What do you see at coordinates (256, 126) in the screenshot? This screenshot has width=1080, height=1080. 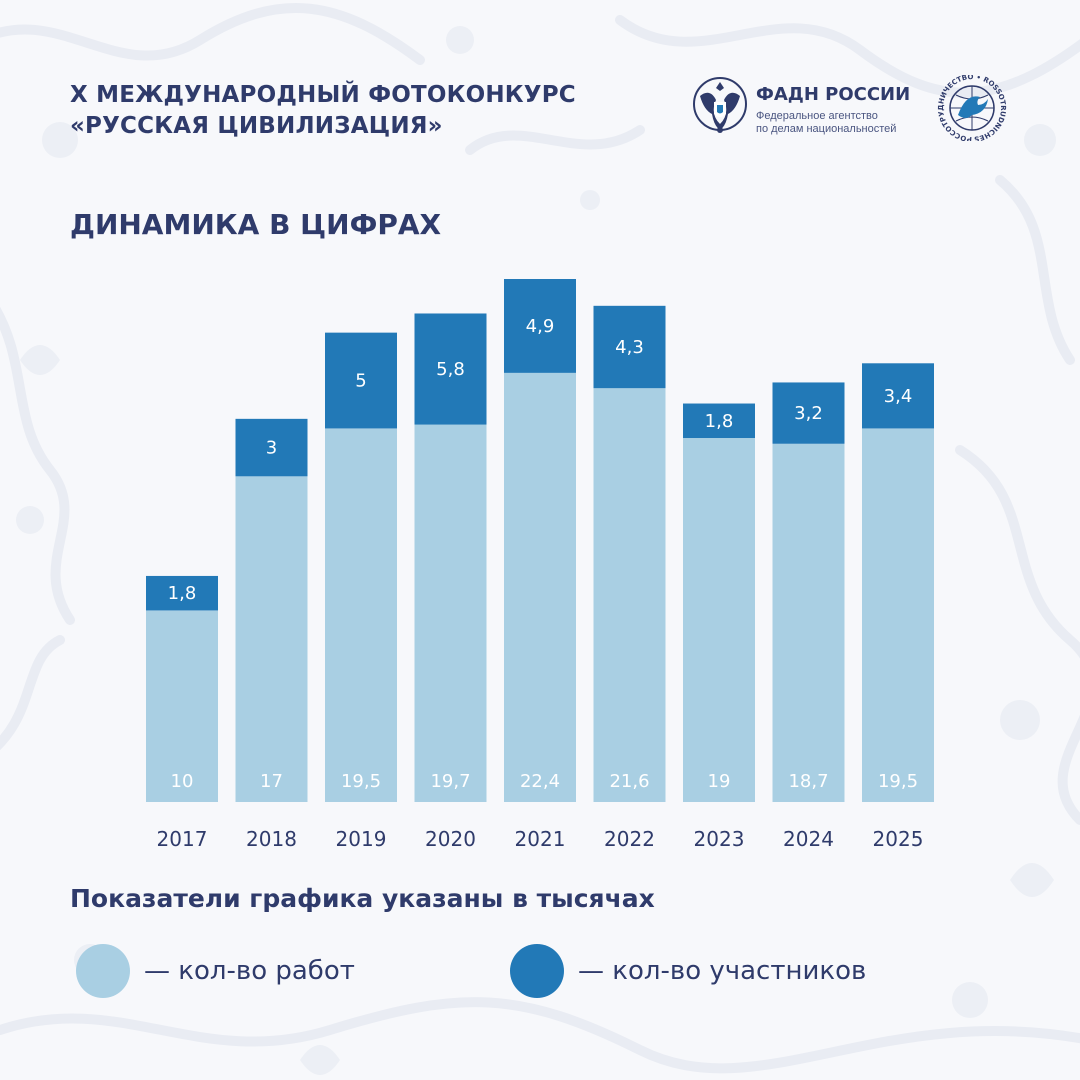 I see `contest-title-line2: «РУССКАЯ ЦИВИЛИЗАЦИЯ»` at bounding box center [256, 126].